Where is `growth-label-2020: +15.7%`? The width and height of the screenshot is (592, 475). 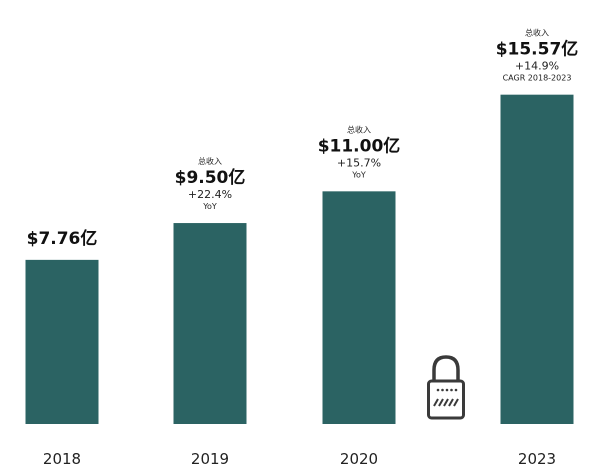 growth-label-2020: +15.7% is located at coordinates (359, 162).